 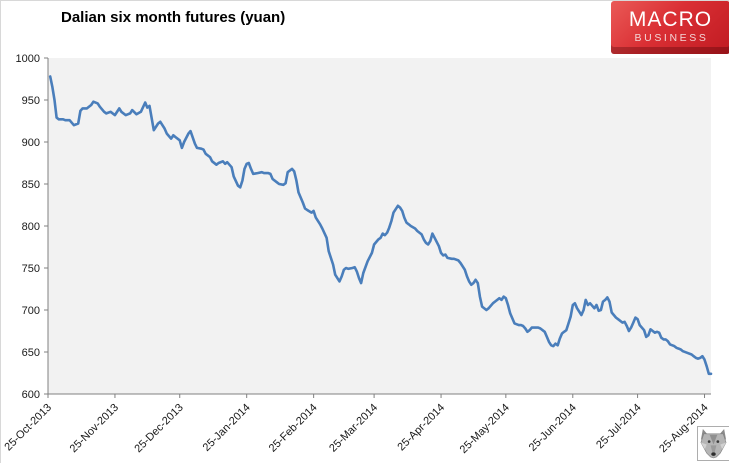 I want to click on y-tick-label: 700, so click(x=31, y=311).